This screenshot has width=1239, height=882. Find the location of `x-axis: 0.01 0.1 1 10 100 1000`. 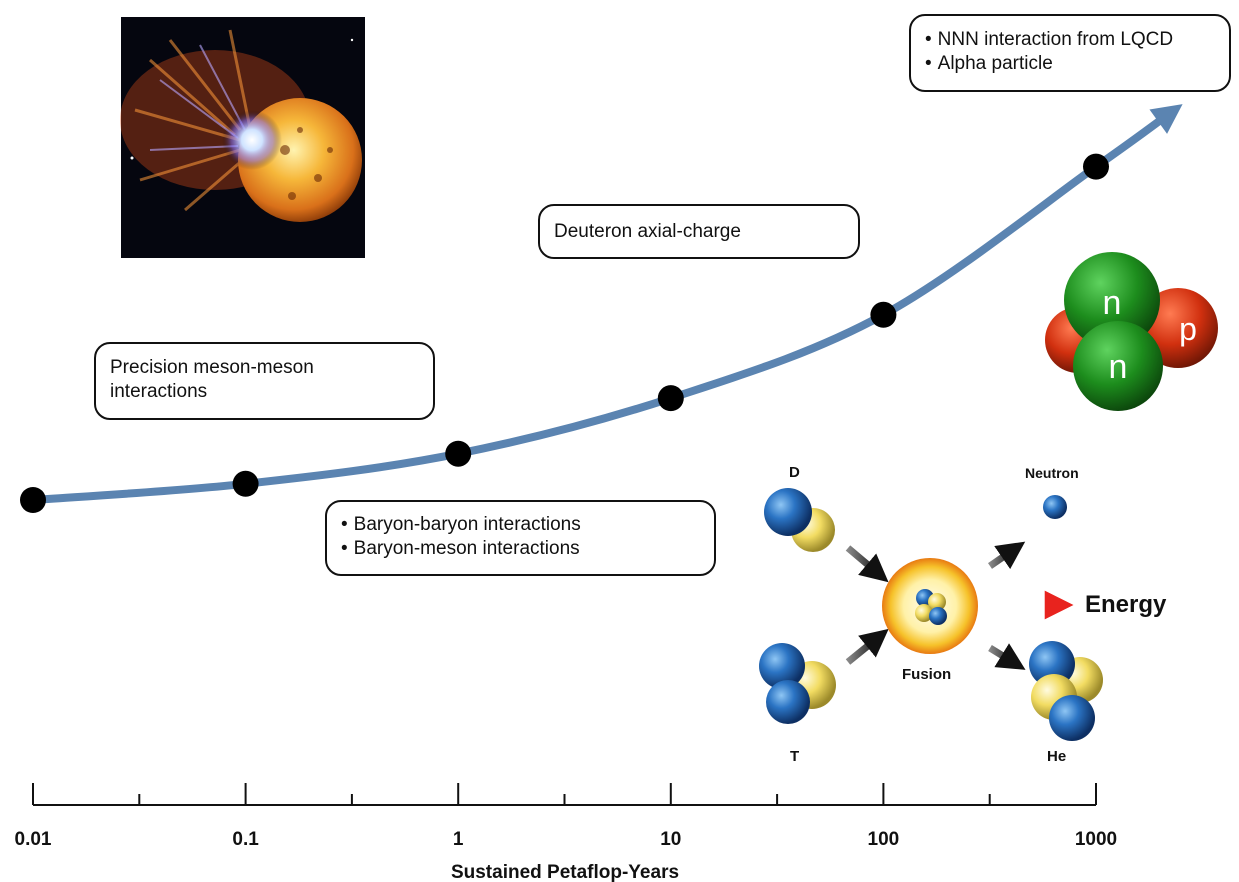

x-axis: 0.01 0.1 1 10 100 1000 is located at coordinates (566, 816).